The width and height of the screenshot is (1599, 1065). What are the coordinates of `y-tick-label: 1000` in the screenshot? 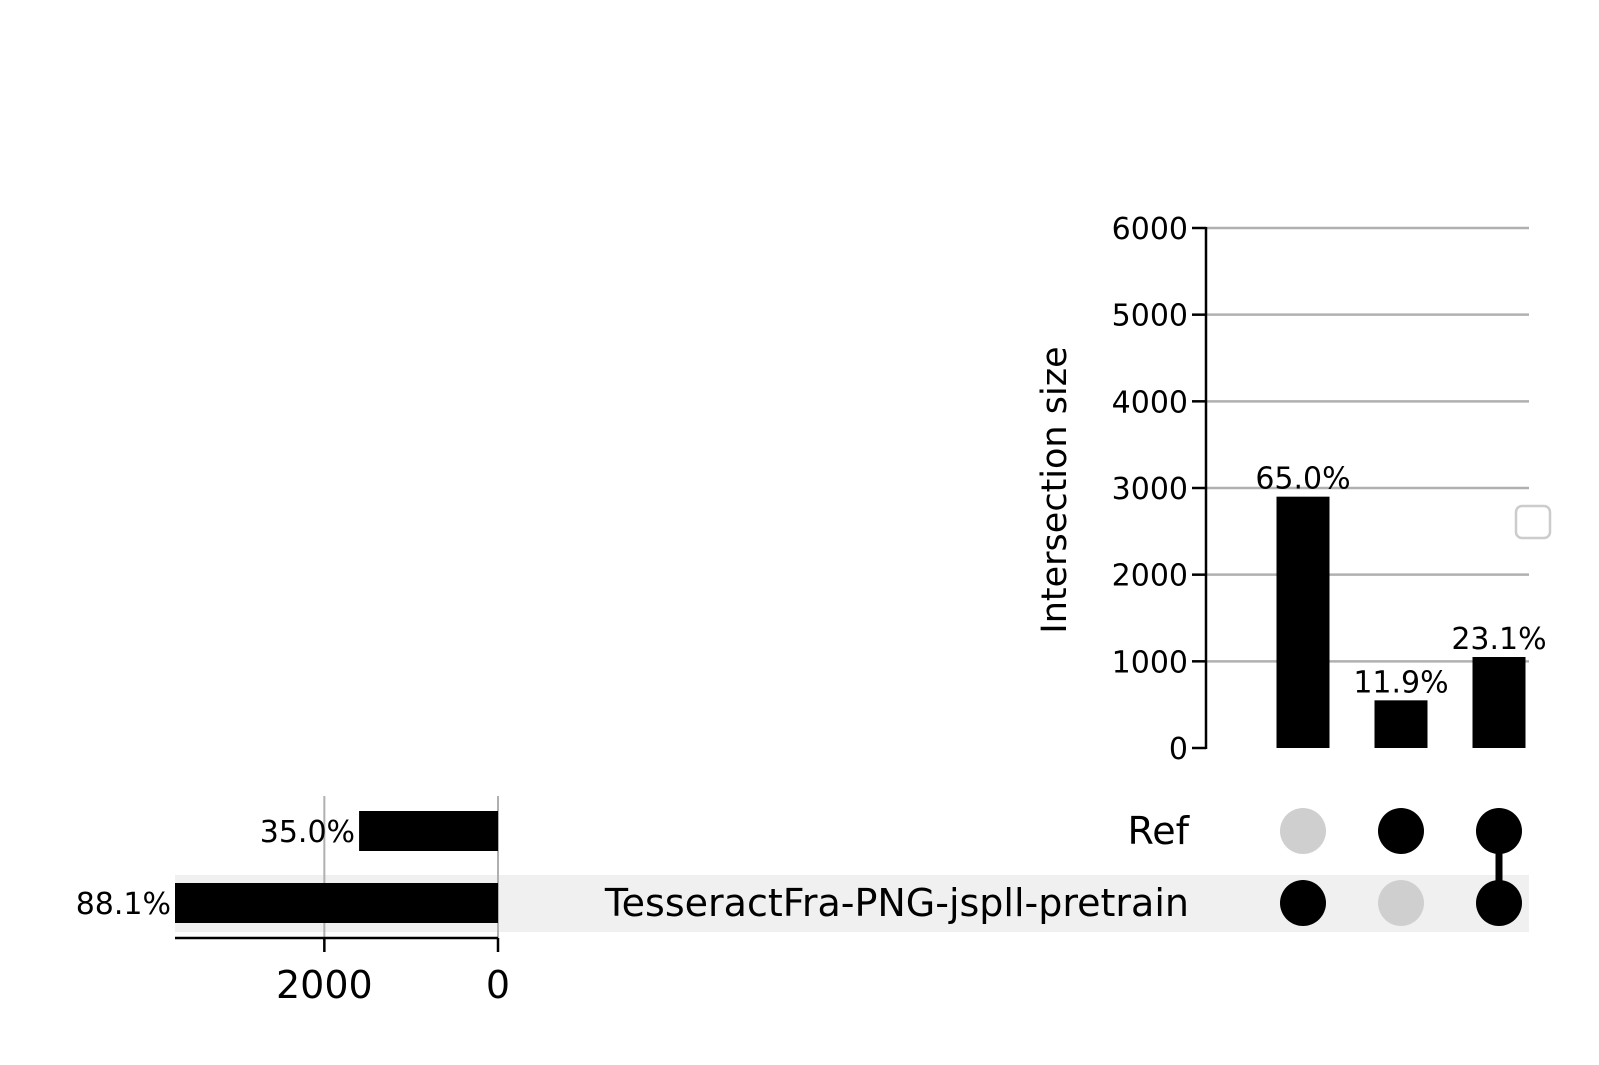 It's located at (1150, 662).